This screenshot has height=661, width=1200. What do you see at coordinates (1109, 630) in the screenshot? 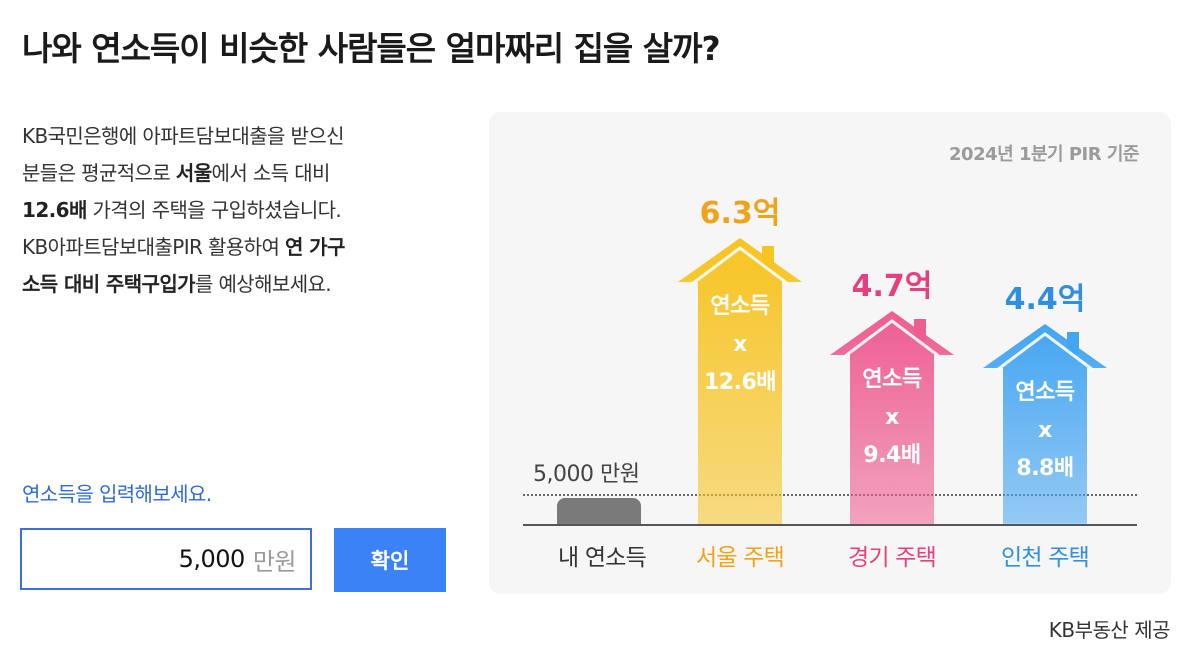
I see `source-credit: KB부동산 제공` at bounding box center [1109, 630].